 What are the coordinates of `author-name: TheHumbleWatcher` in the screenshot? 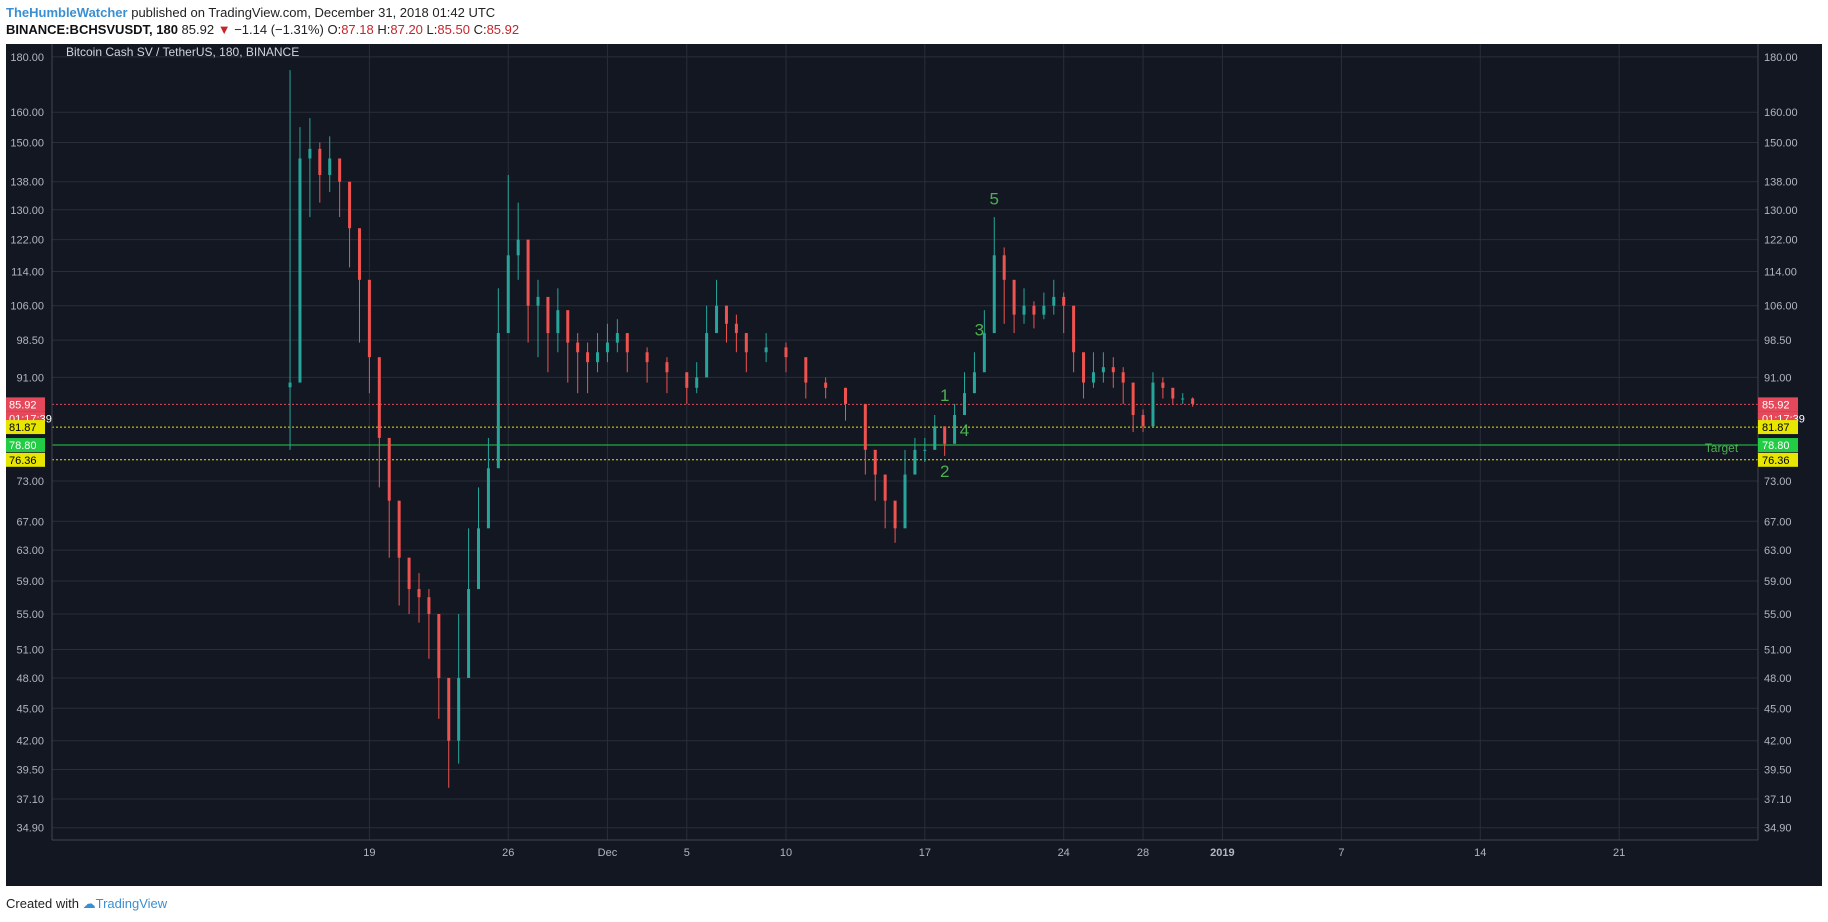 It's located at (67, 12).